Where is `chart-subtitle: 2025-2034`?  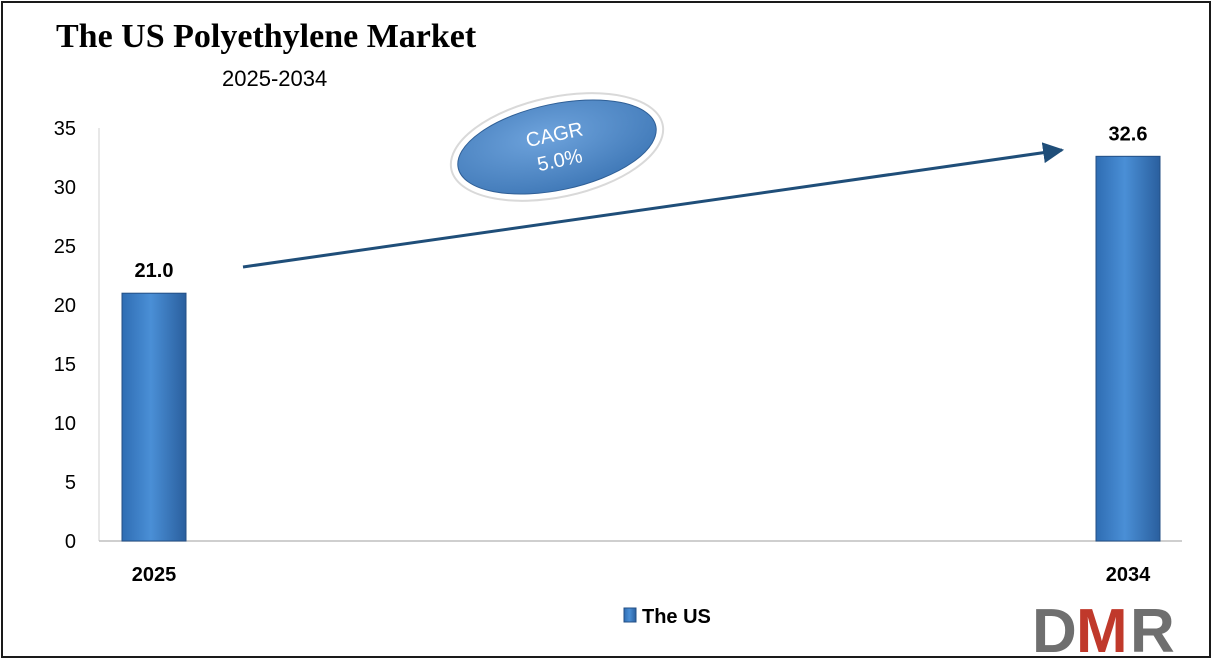 chart-subtitle: 2025-2034 is located at coordinates (275, 78).